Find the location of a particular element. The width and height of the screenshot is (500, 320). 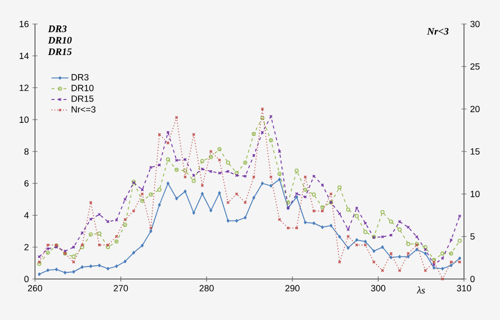

y-tick-label: 0 is located at coordinates (26, 279).